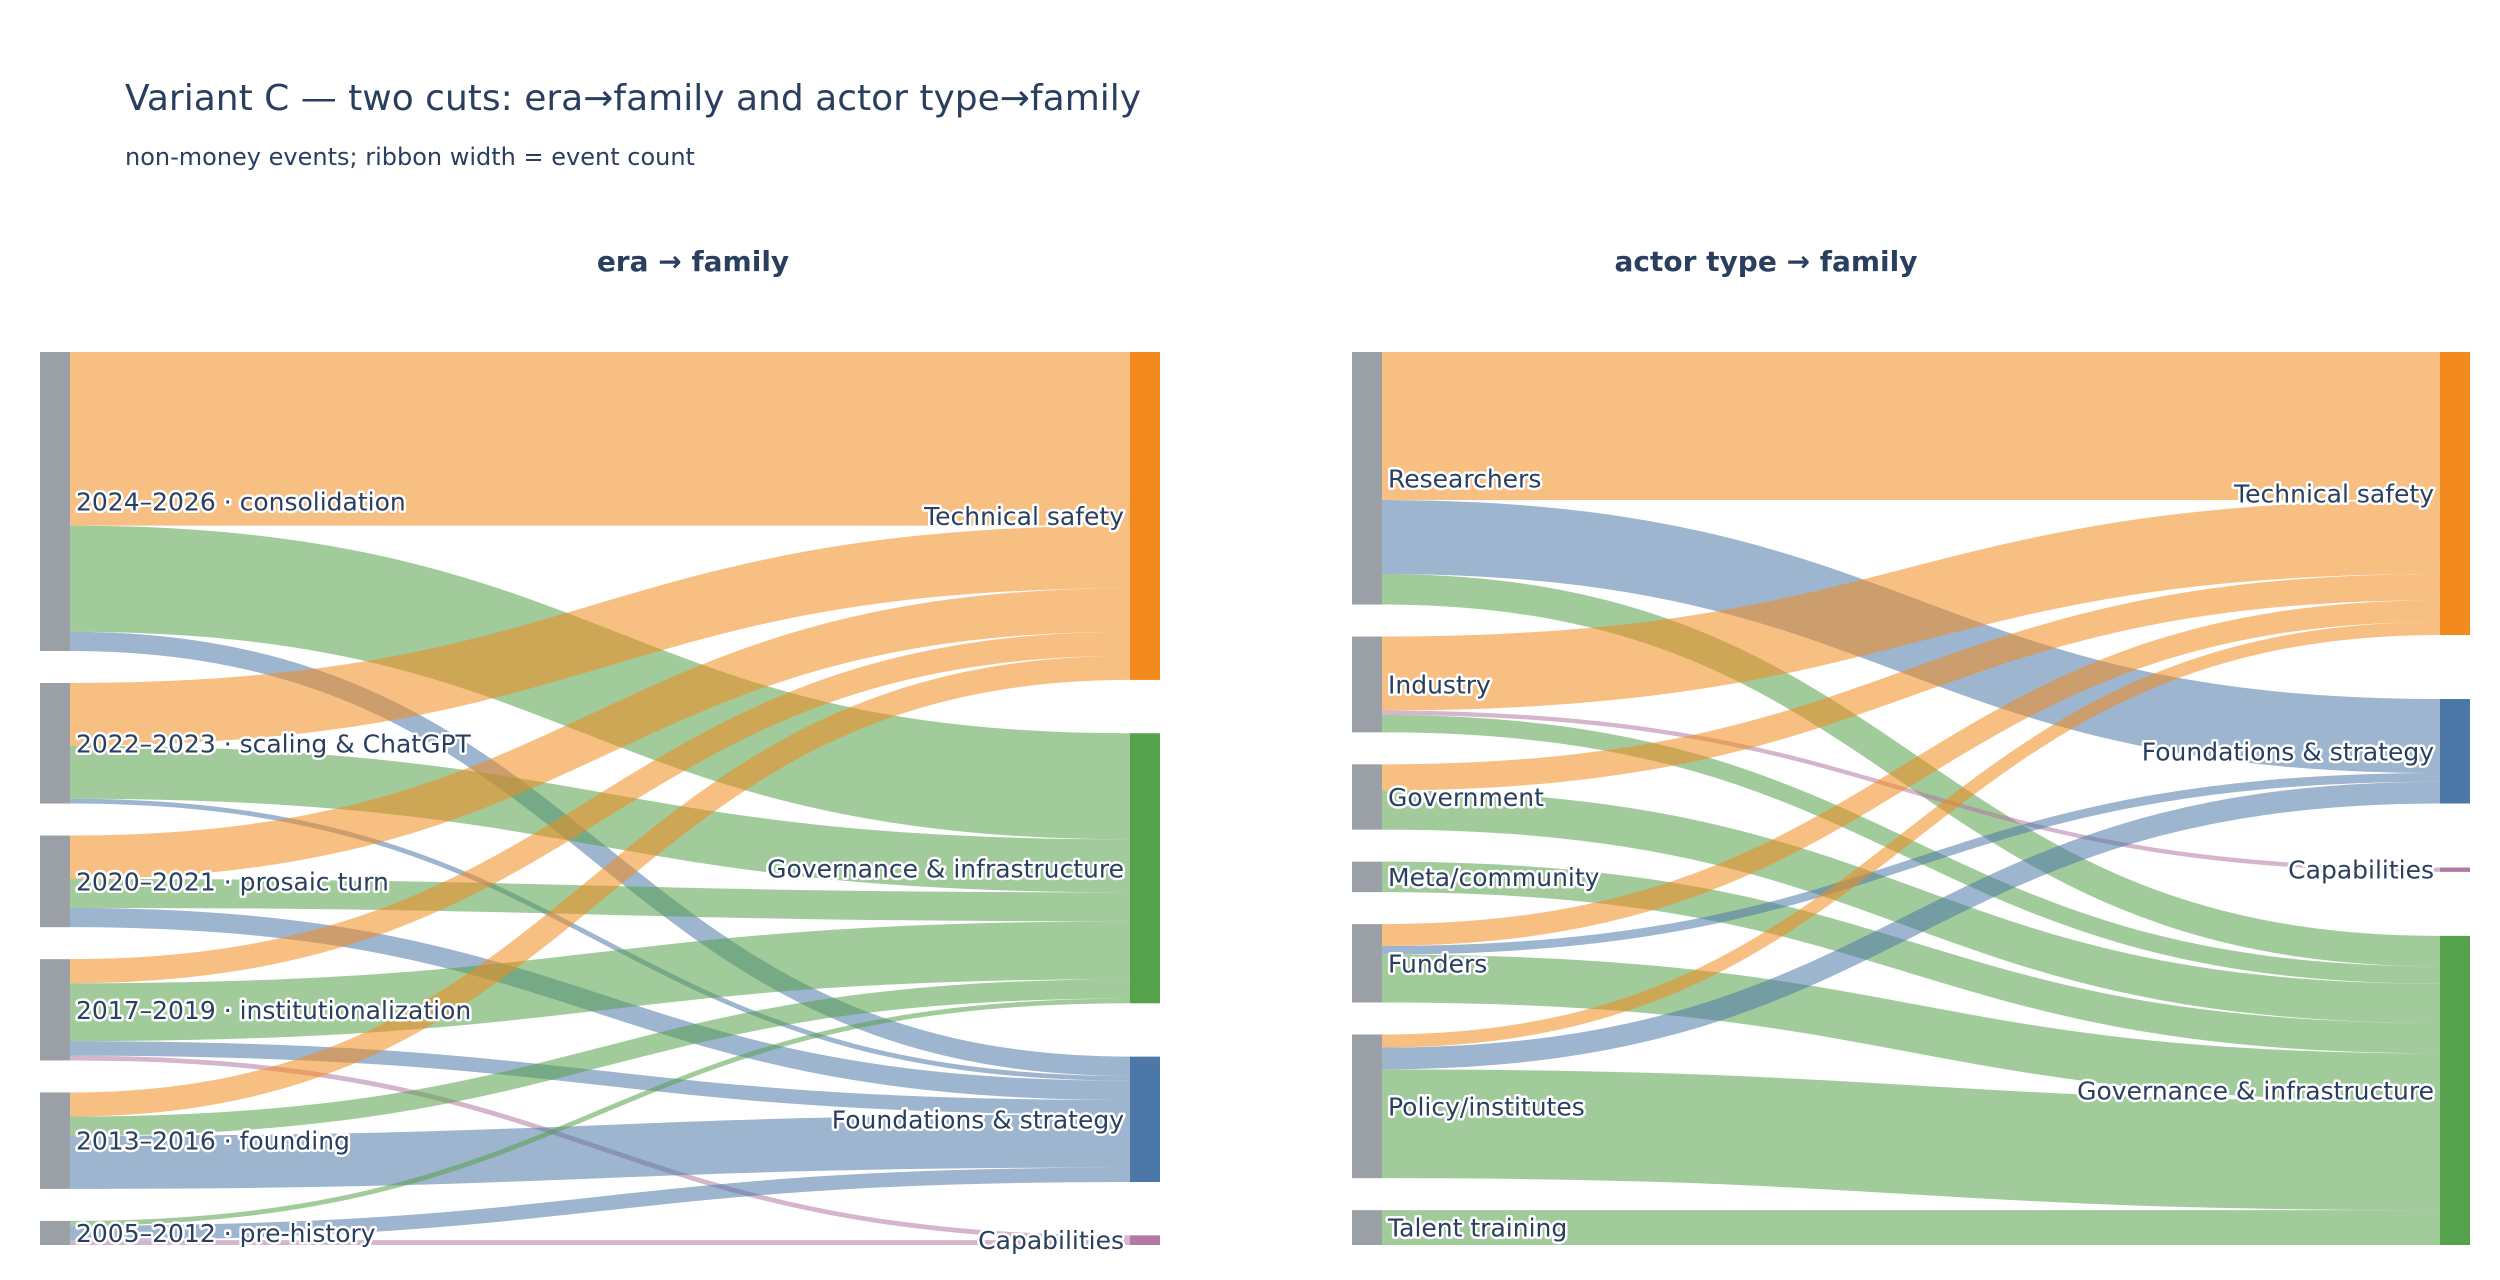  I want to click on node-2020-2021-prosaic-turn, so click(55, 881).